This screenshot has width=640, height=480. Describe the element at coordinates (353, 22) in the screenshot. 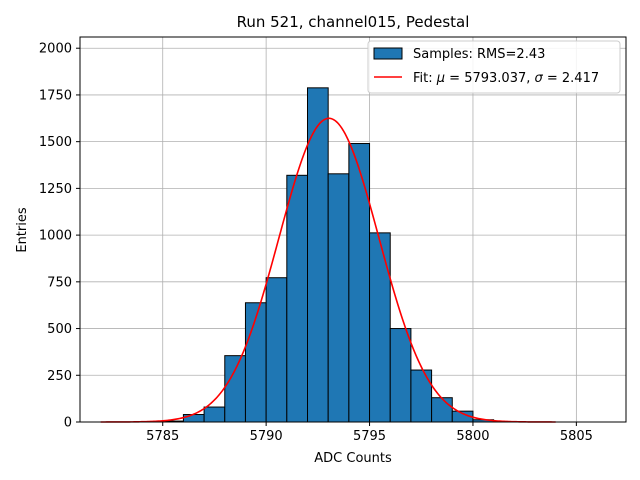

I see `chart-title: Run 521, channel015, Pedestal` at that location.